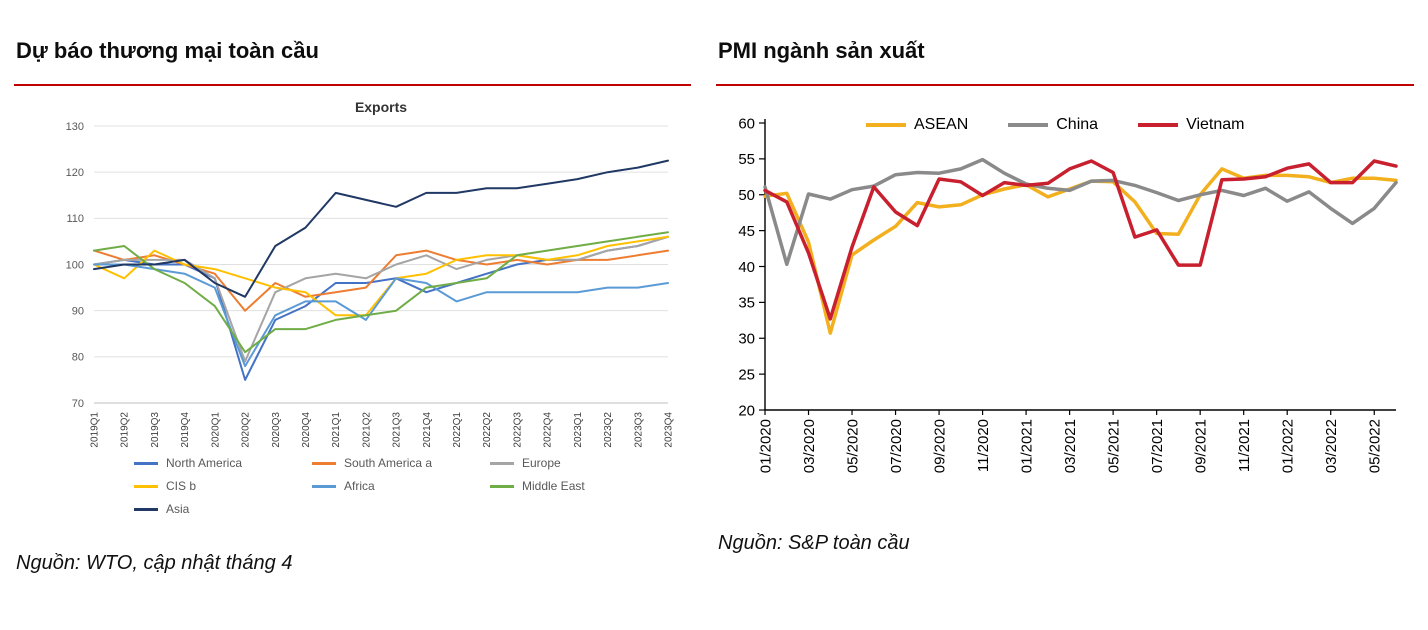 The height and width of the screenshot is (630, 1428). What do you see at coordinates (939, 446) in the screenshot?
I see `svg-text: 09/2020` at bounding box center [939, 446].